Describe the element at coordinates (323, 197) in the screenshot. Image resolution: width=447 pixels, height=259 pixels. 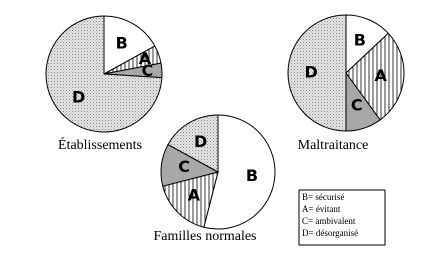
I see `legend-entry: B= sécurisé` at that location.